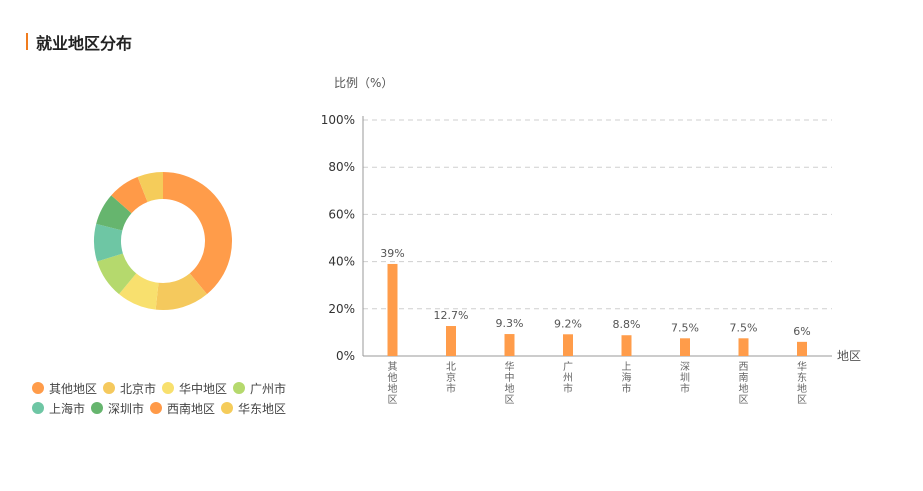 Image resolution: width=923 pixels, height=491 pixels. I want to click on legend-item: 上海市, so click(58, 408).